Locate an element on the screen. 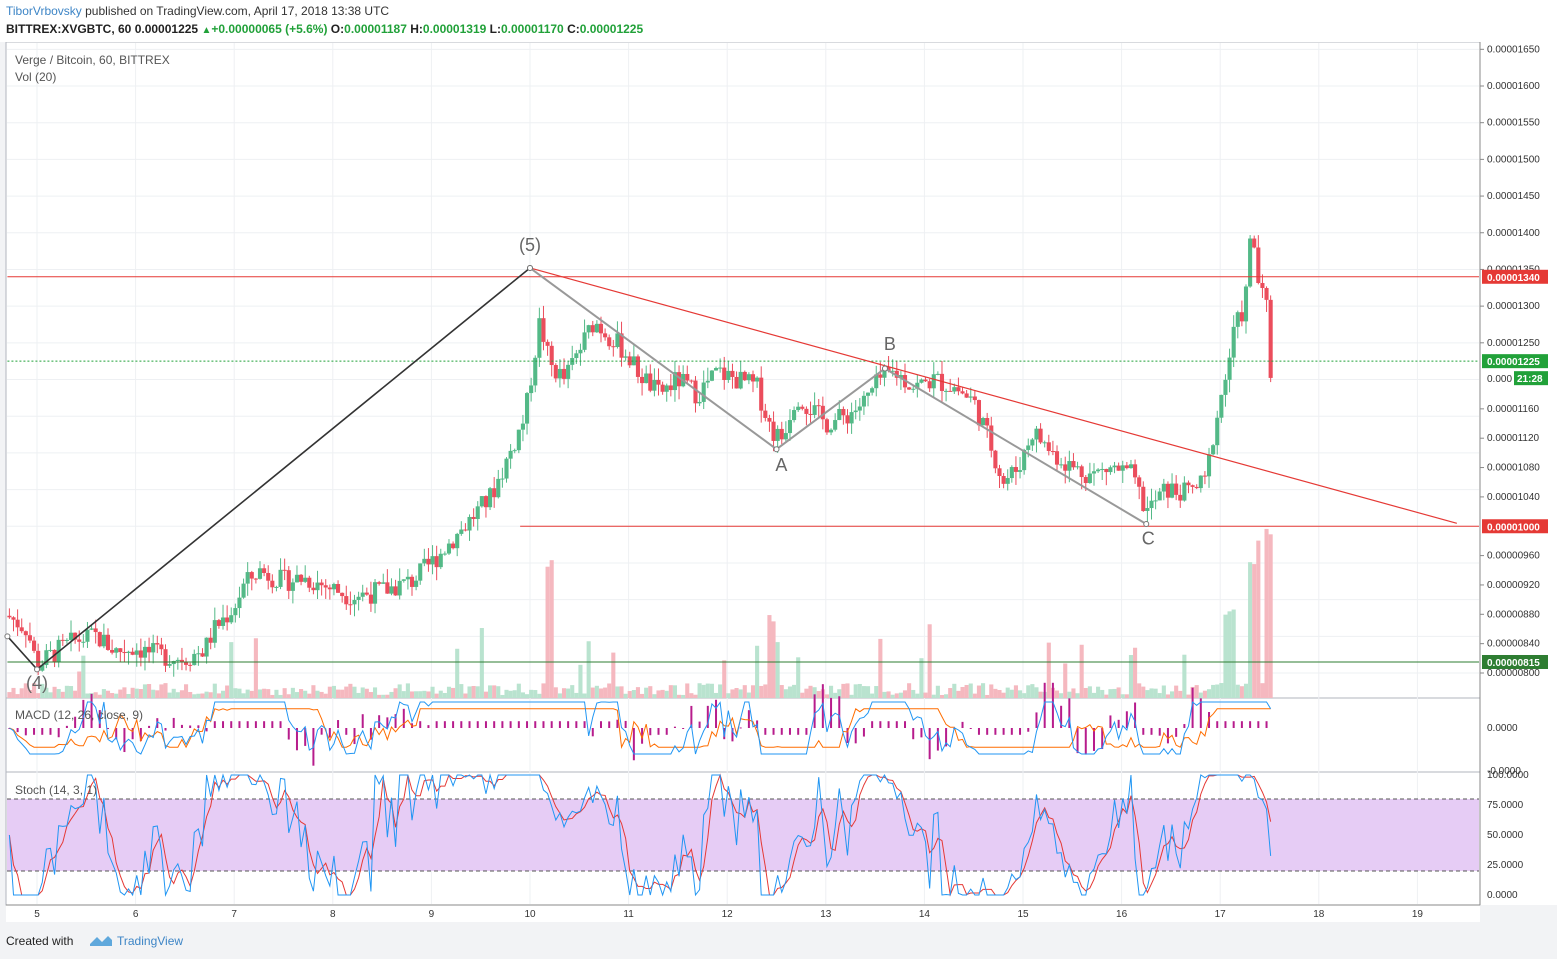 The image size is (1557, 959). macd-line is located at coordinates (640, 728).